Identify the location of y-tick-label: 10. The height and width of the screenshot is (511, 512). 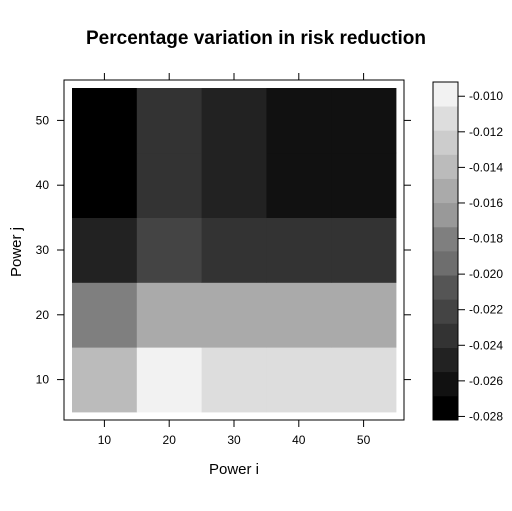
(43, 380).